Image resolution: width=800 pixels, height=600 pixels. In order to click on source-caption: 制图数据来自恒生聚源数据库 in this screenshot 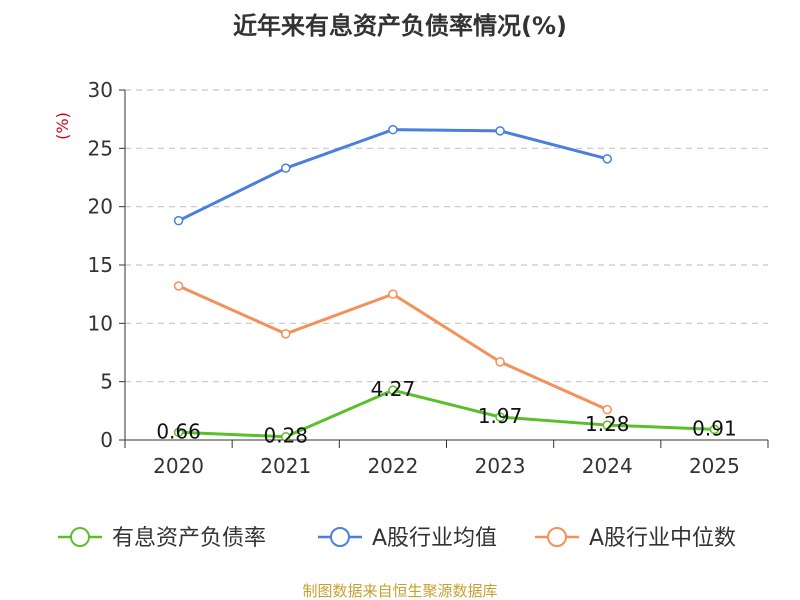, I will do `click(399, 591)`.